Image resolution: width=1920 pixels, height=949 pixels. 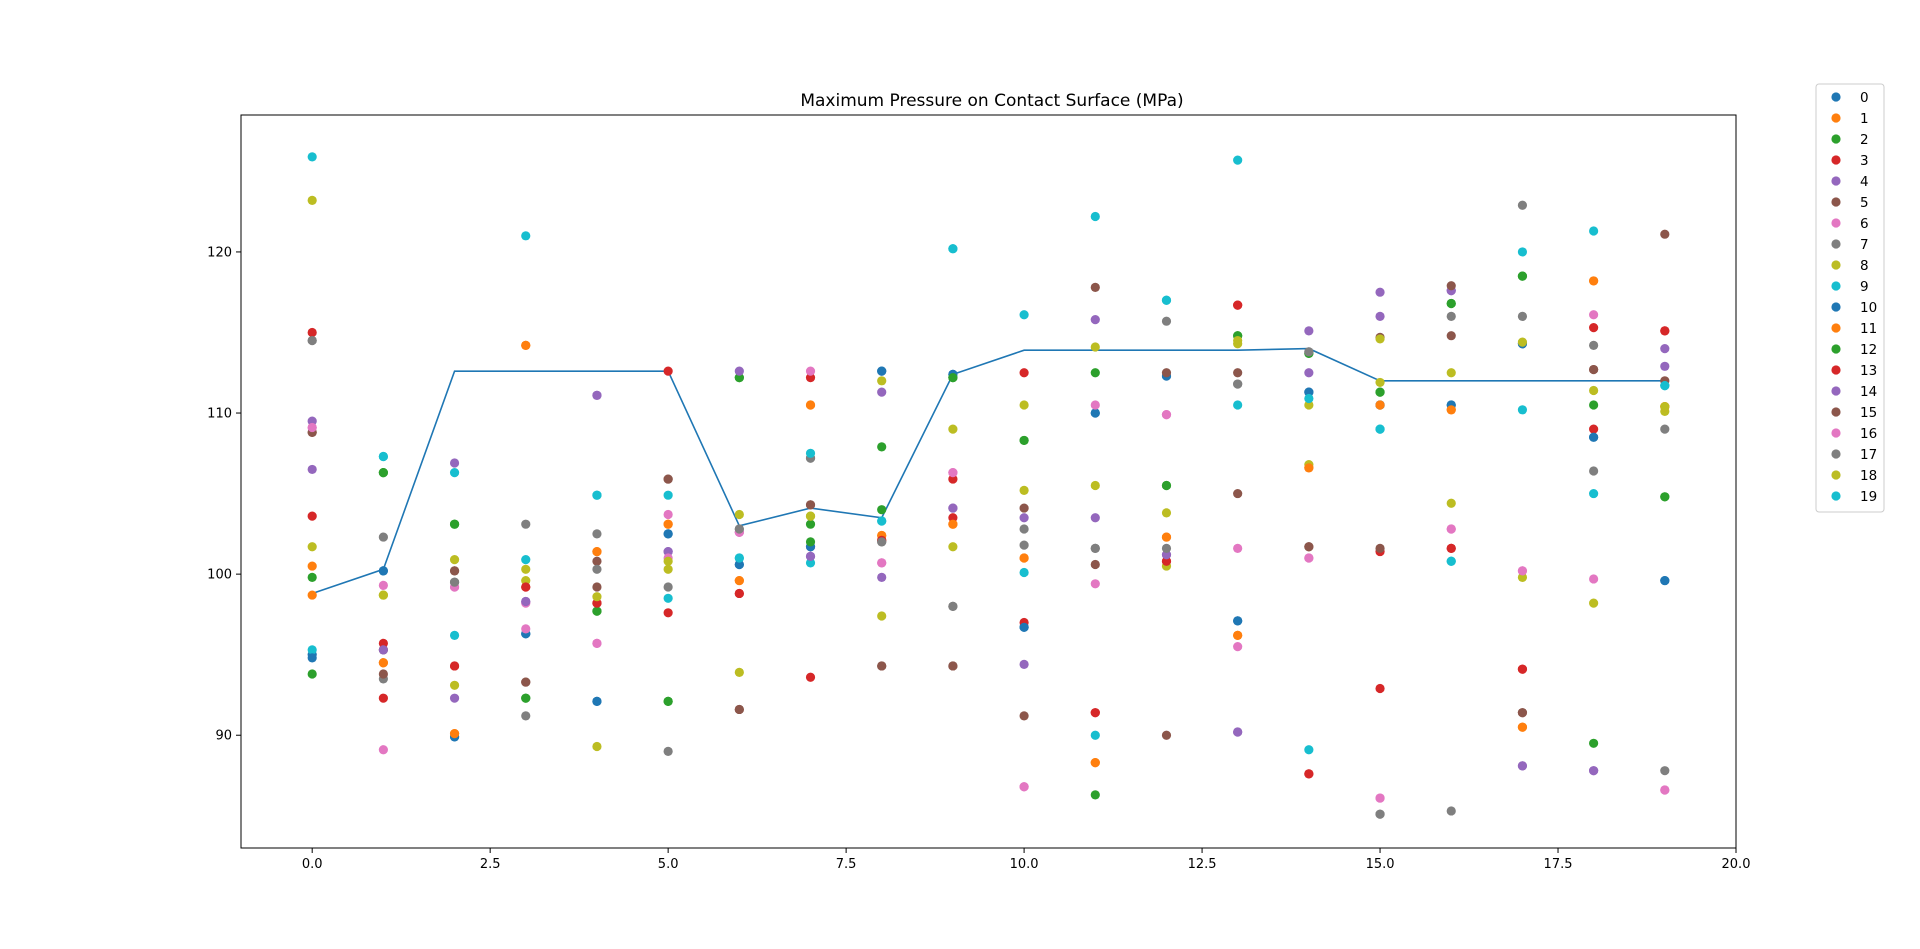 I want to click on legend-label: 12, so click(x=1868, y=350).